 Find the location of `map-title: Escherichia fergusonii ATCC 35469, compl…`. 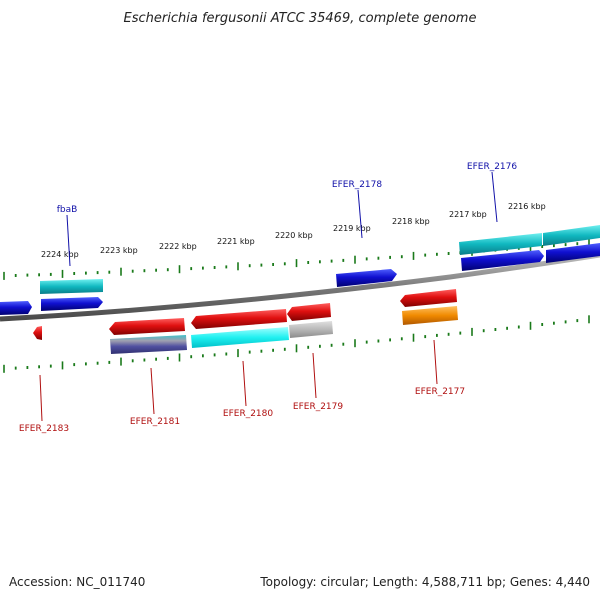

map-title: Escherichia fergusonii ATCC 35469, compl… is located at coordinates (300, 18).